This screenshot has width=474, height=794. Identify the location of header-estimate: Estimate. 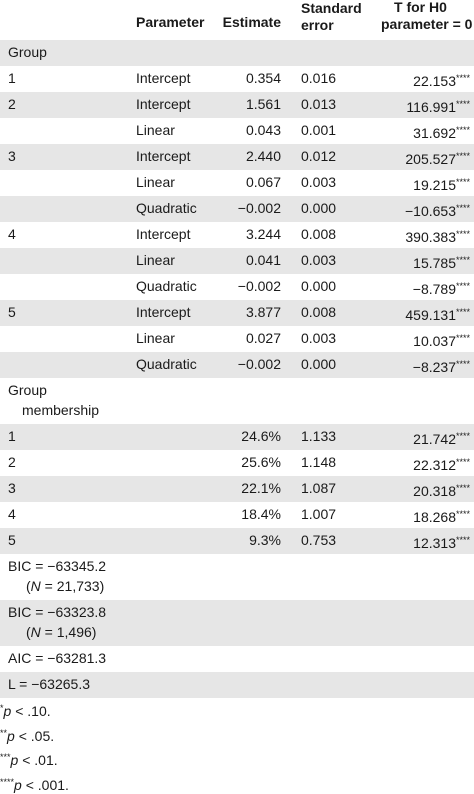
(251, 22).